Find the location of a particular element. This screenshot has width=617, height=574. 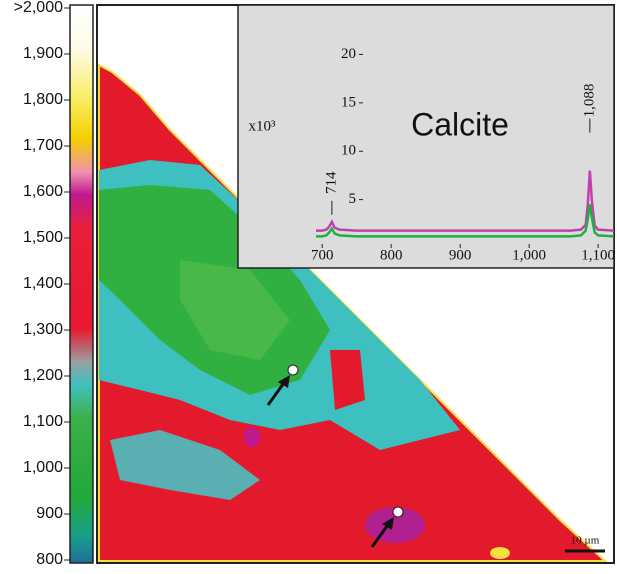

x-tick-label: 700 is located at coordinates (322, 255).